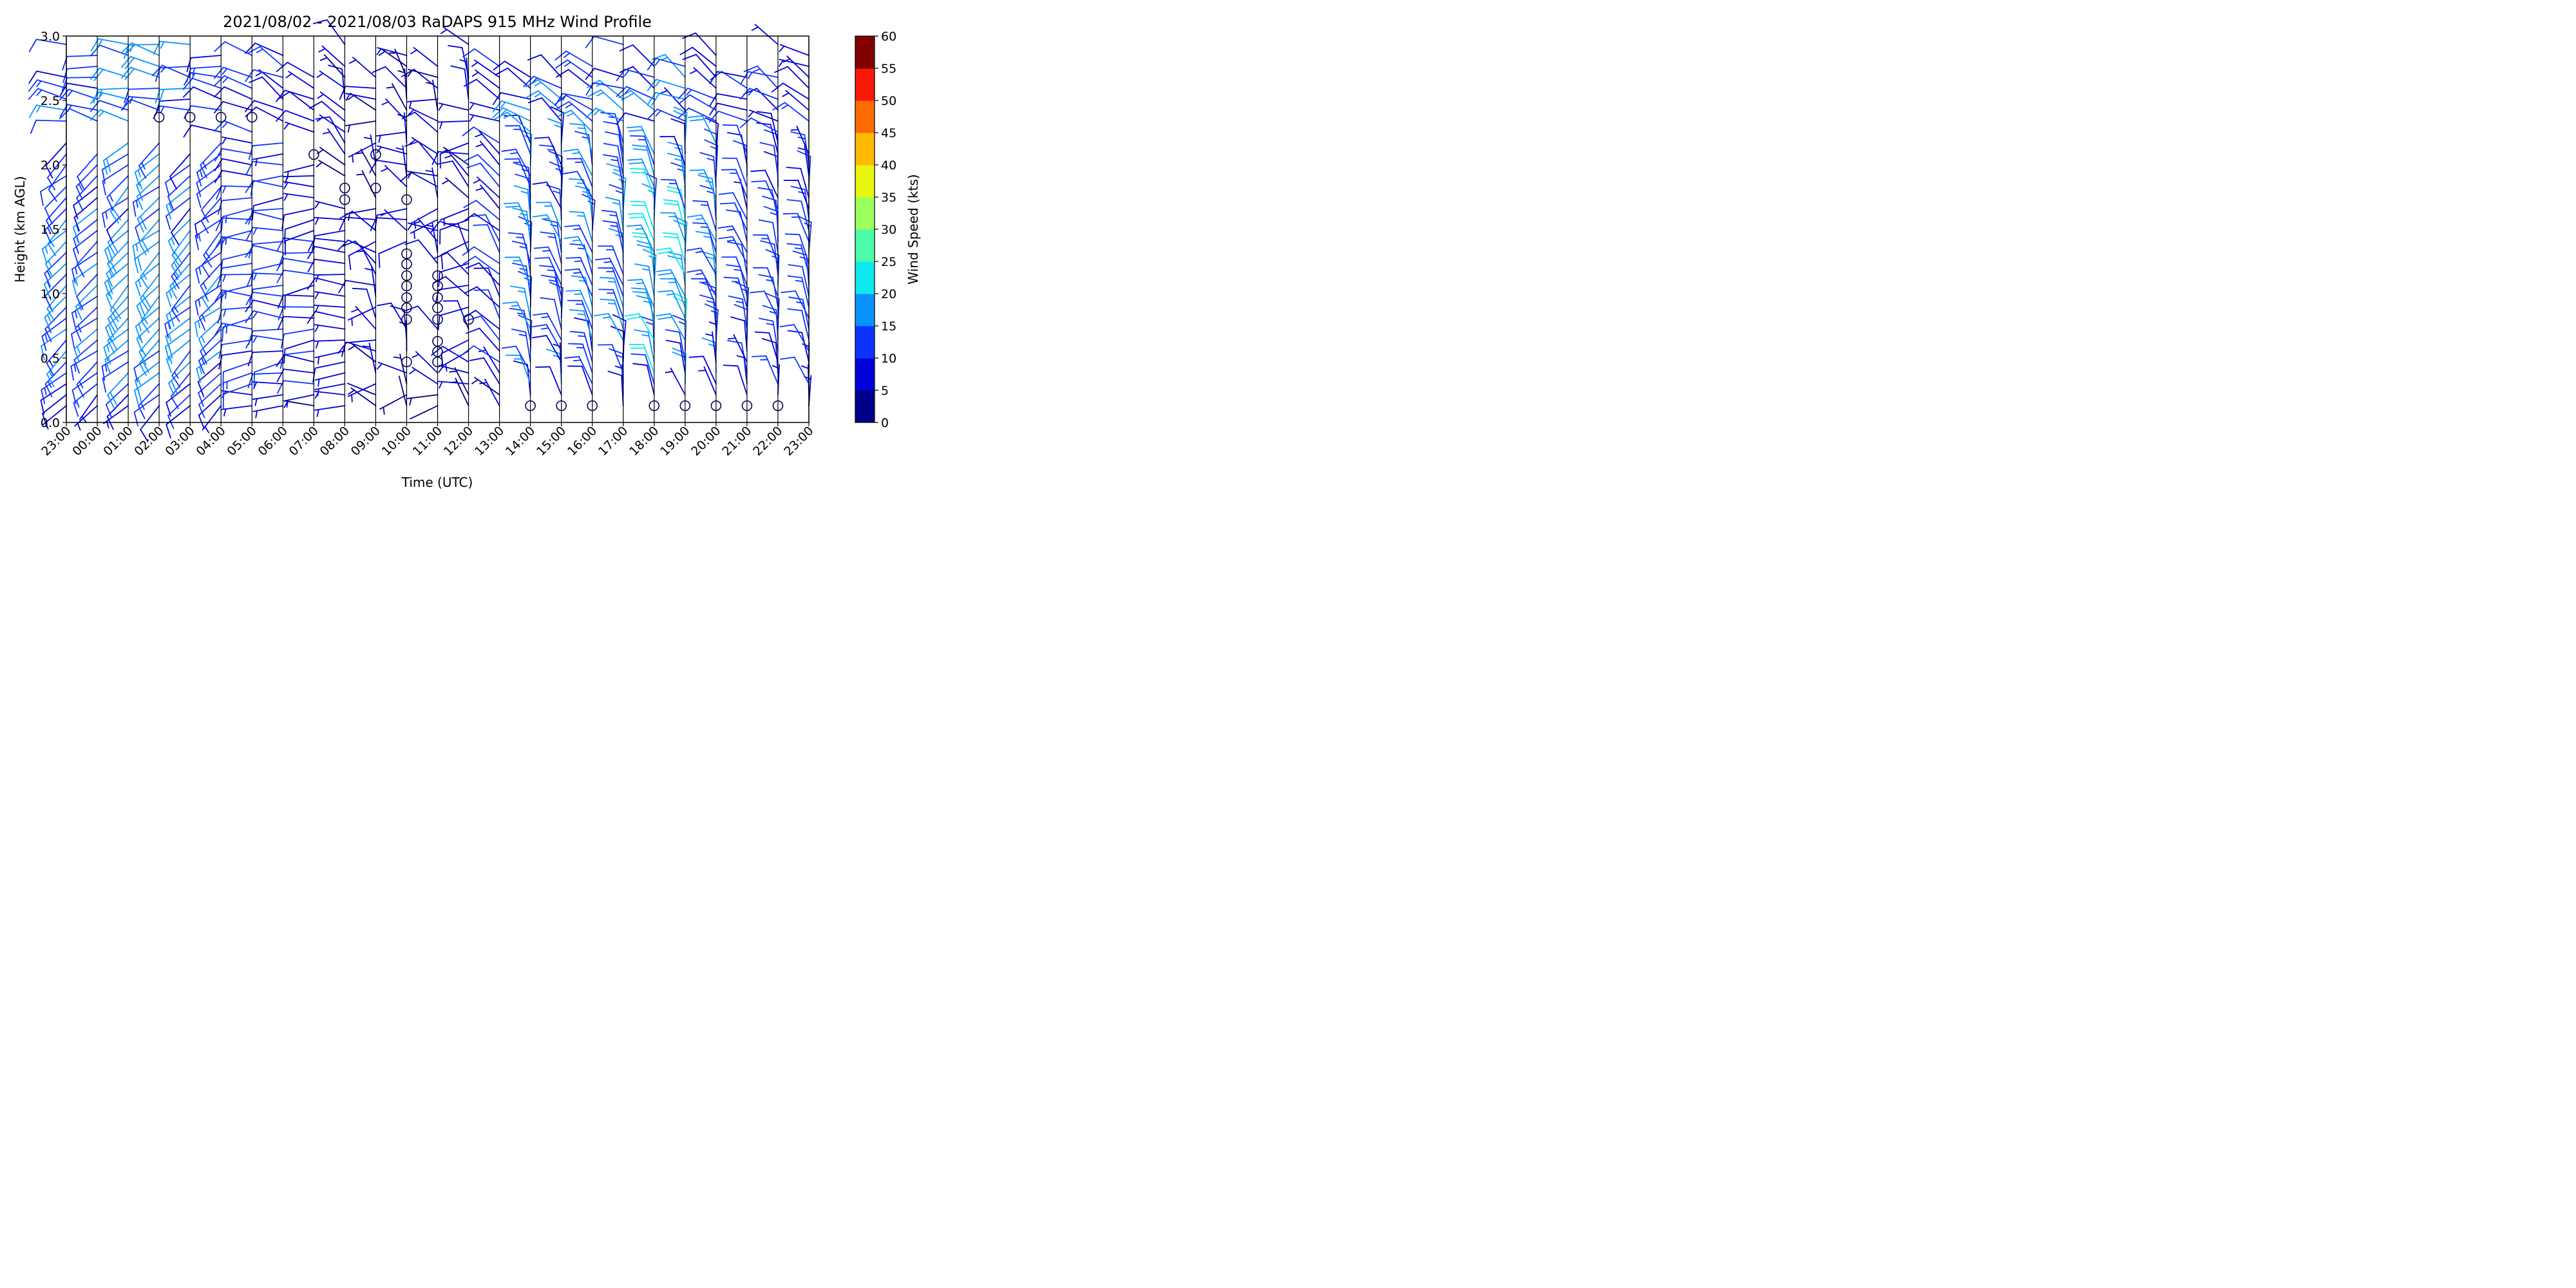 This screenshot has height=1288, width=2576. Describe the element at coordinates (50, 37) in the screenshot. I see `y-tick-label: 3.0` at that location.